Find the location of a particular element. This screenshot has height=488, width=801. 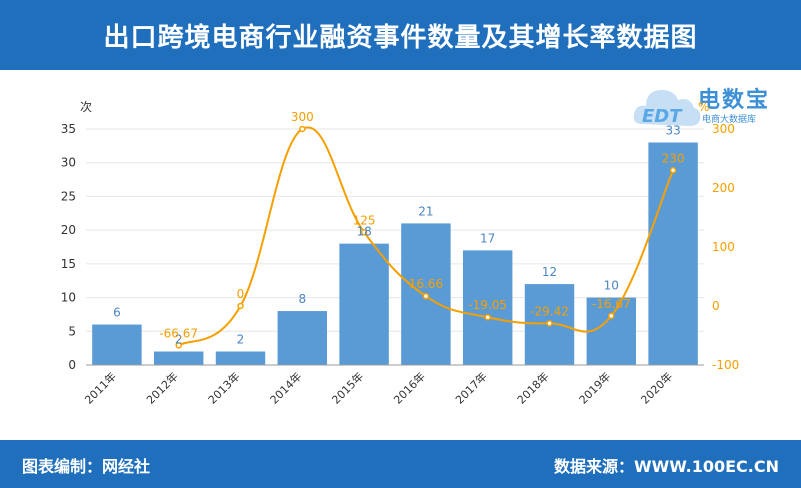

line-value-label: 300 is located at coordinates (302, 117).